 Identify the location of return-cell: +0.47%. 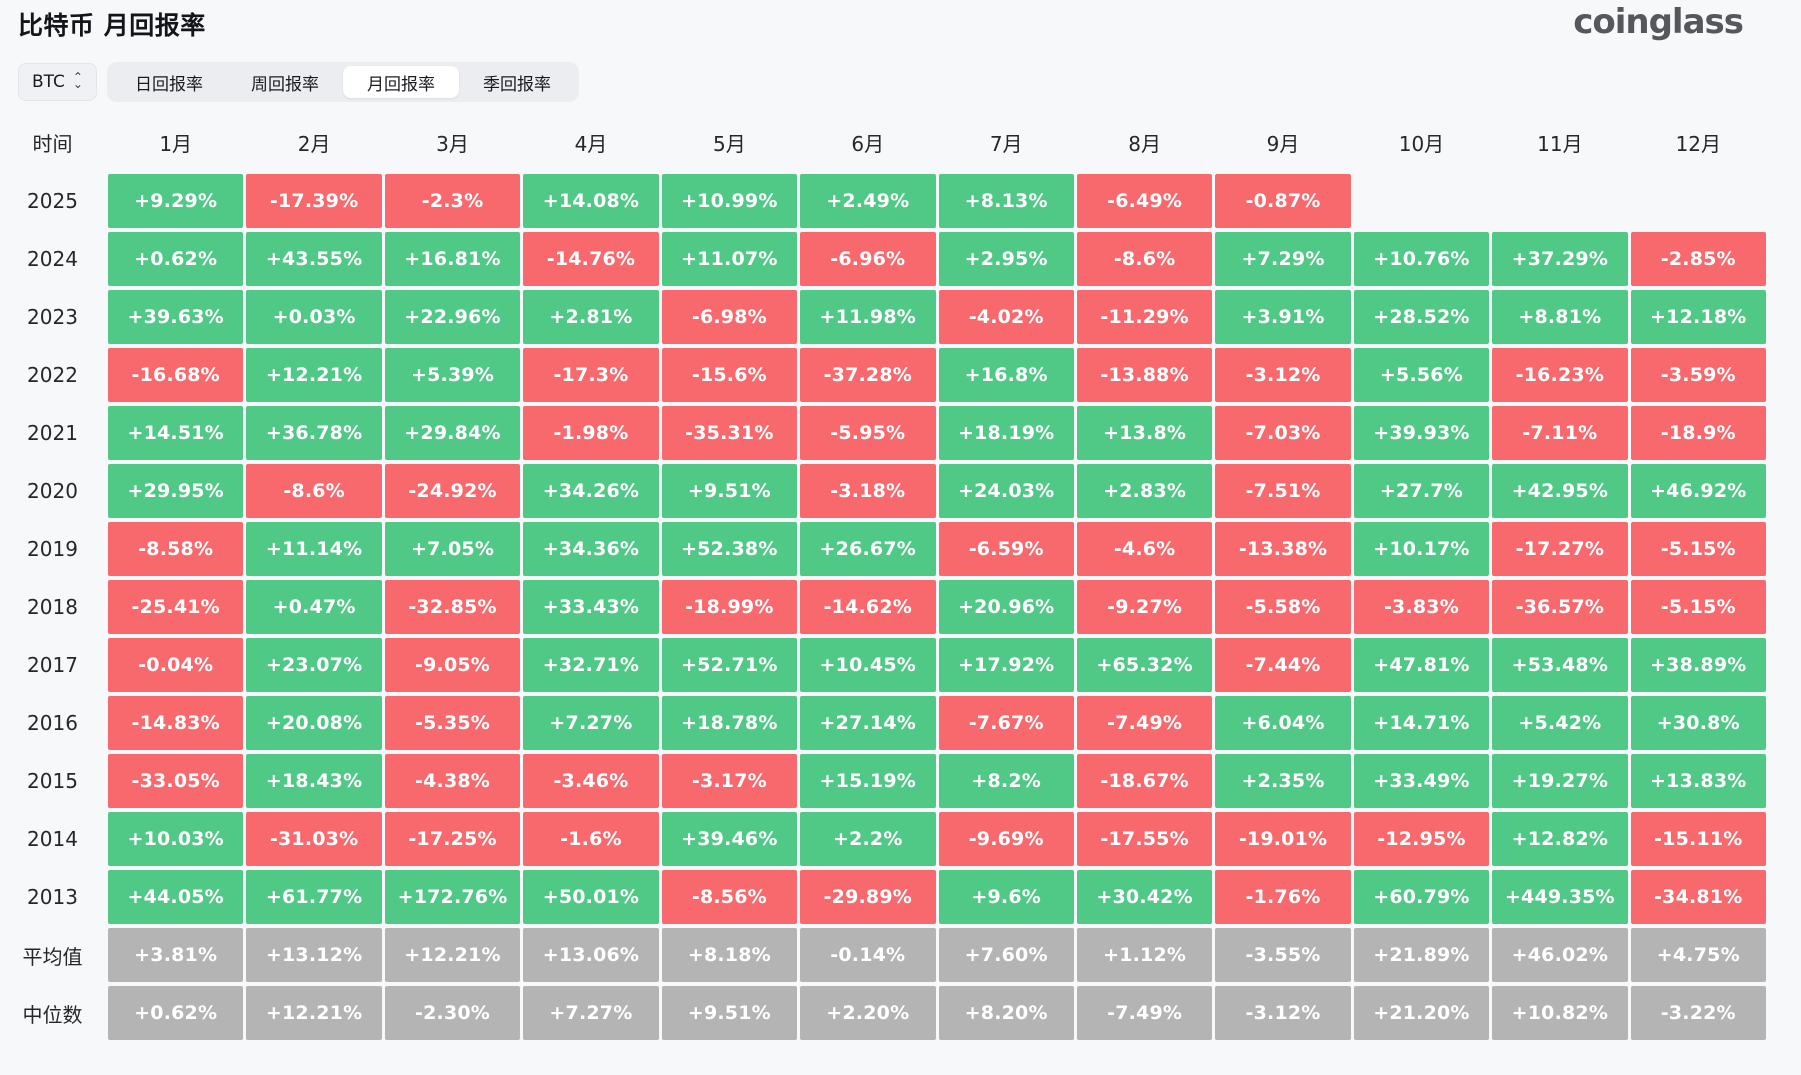
(314, 607).